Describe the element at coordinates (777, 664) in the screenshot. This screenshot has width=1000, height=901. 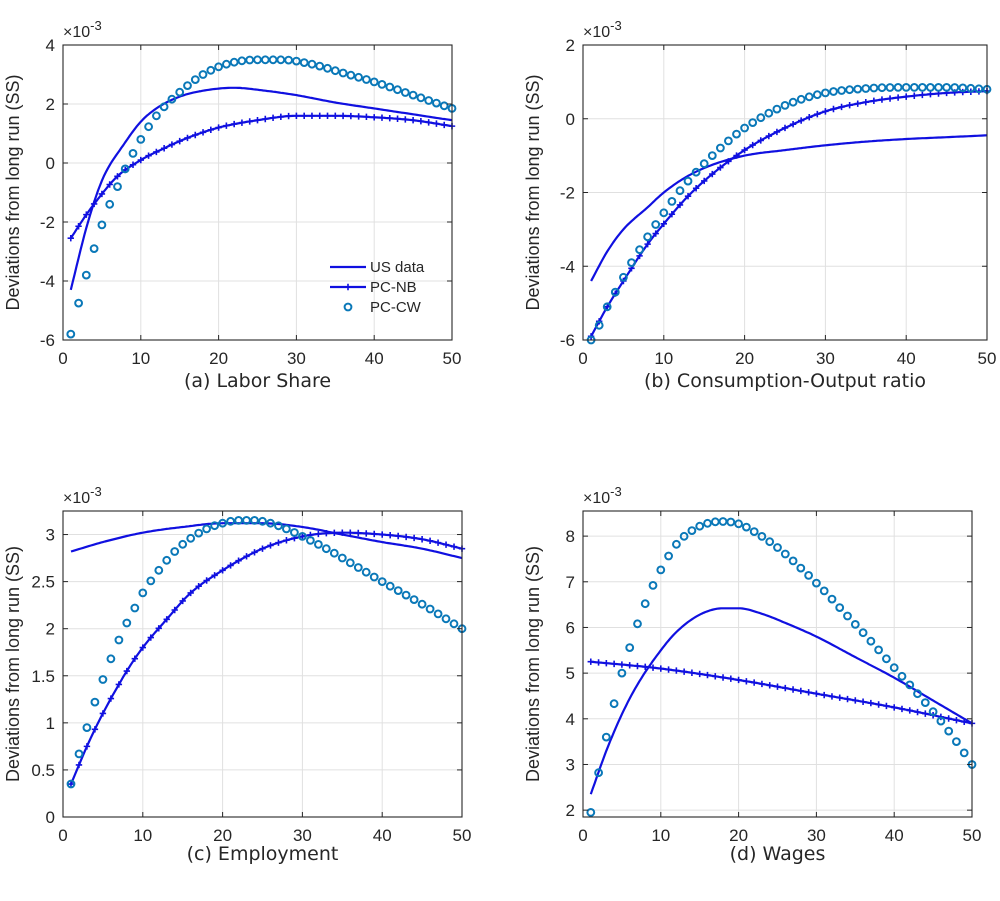
I see `axes-box` at that location.